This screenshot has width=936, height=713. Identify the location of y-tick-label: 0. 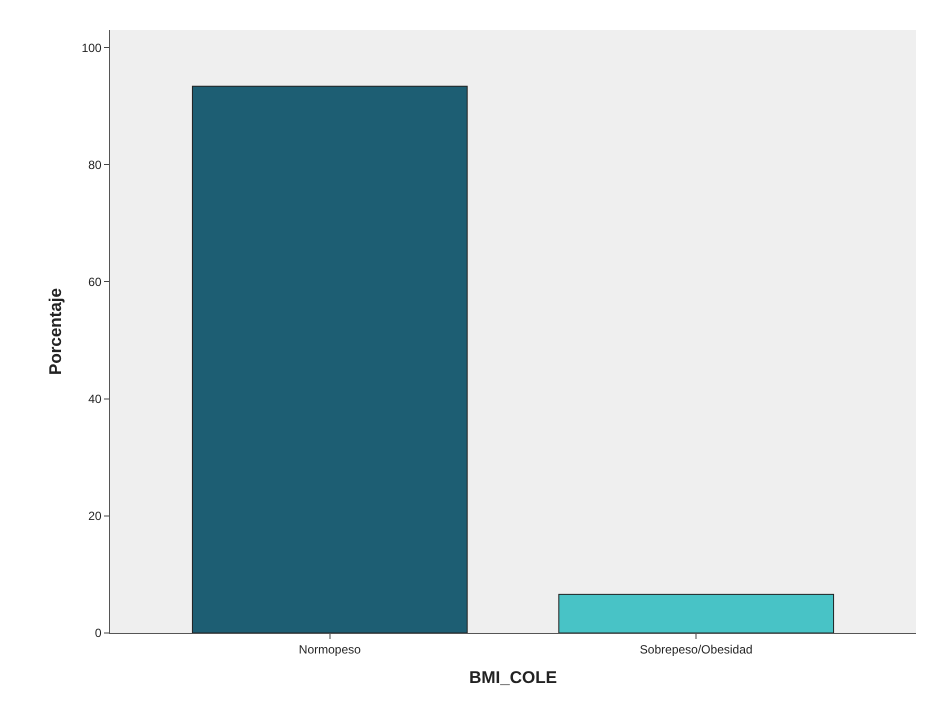
(98, 633).